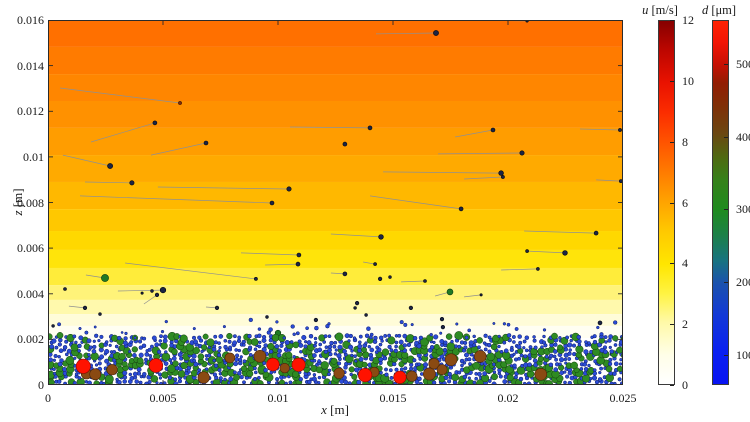  What do you see at coordinates (335, 410) in the screenshot?
I see `x-axis-title: x [m]` at bounding box center [335, 410].